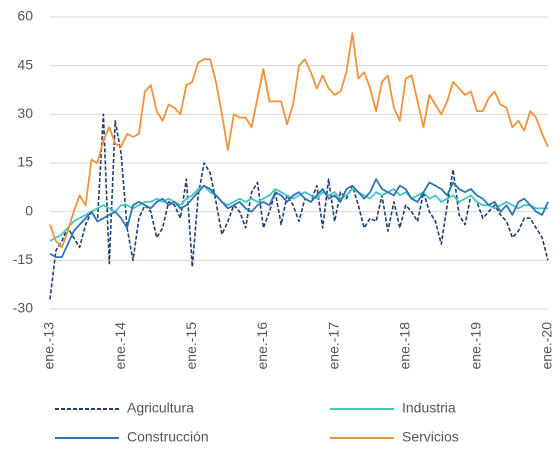 The height and width of the screenshot is (452, 555). What do you see at coordinates (23, 308) in the screenshot?
I see `y-tick-label: -30` at bounding box center [23, 308].